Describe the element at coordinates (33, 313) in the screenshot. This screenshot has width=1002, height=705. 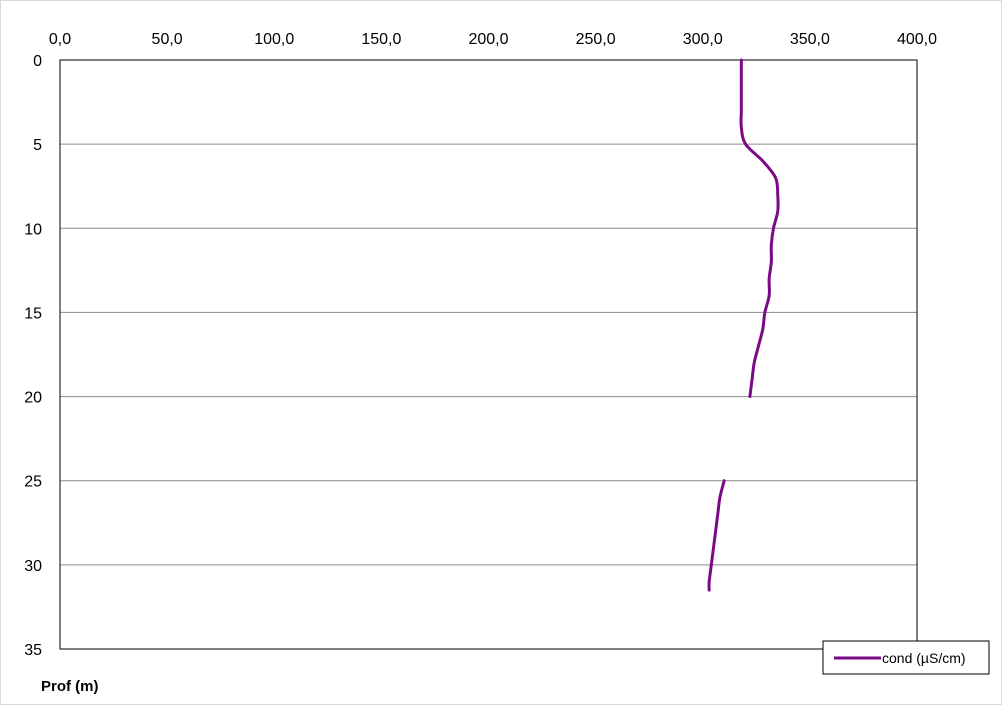
I see `y-tick-label: 15` at that location.